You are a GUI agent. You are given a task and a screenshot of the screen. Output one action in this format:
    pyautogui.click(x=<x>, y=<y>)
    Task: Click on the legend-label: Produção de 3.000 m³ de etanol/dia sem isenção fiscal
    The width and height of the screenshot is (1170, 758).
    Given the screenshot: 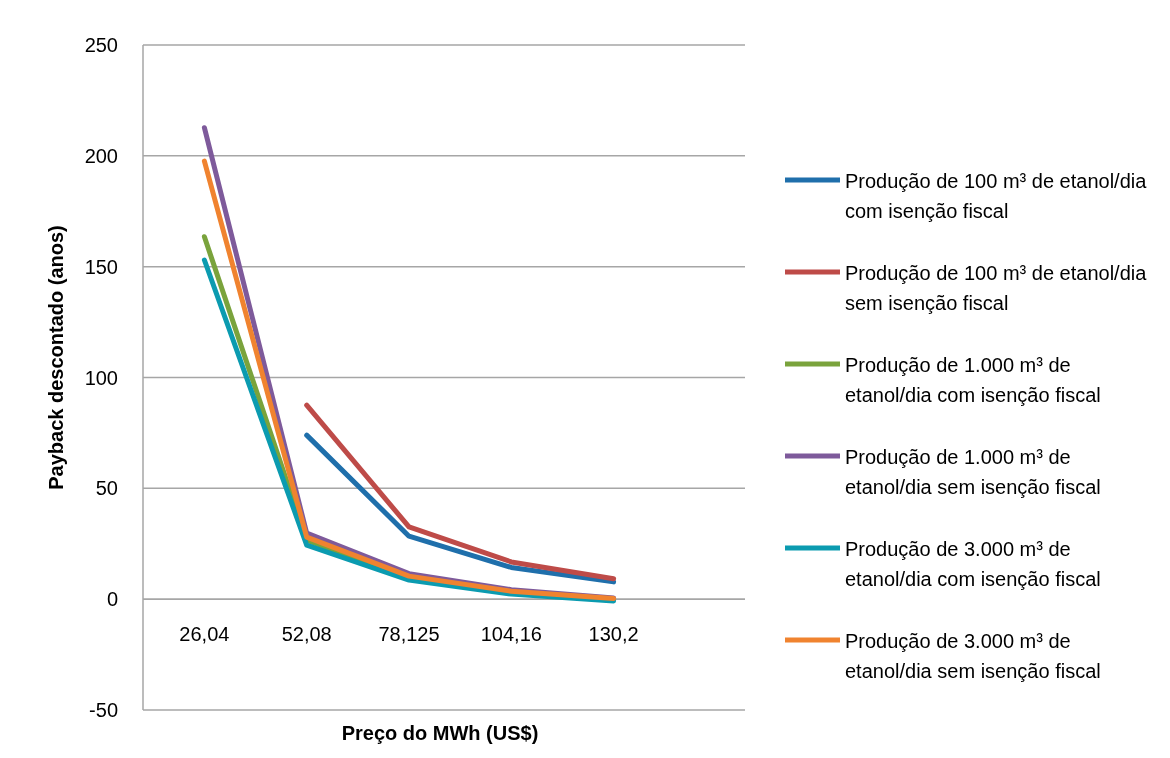 What is the action you would take?
    pyautogui.click(x=973, y=656)
    